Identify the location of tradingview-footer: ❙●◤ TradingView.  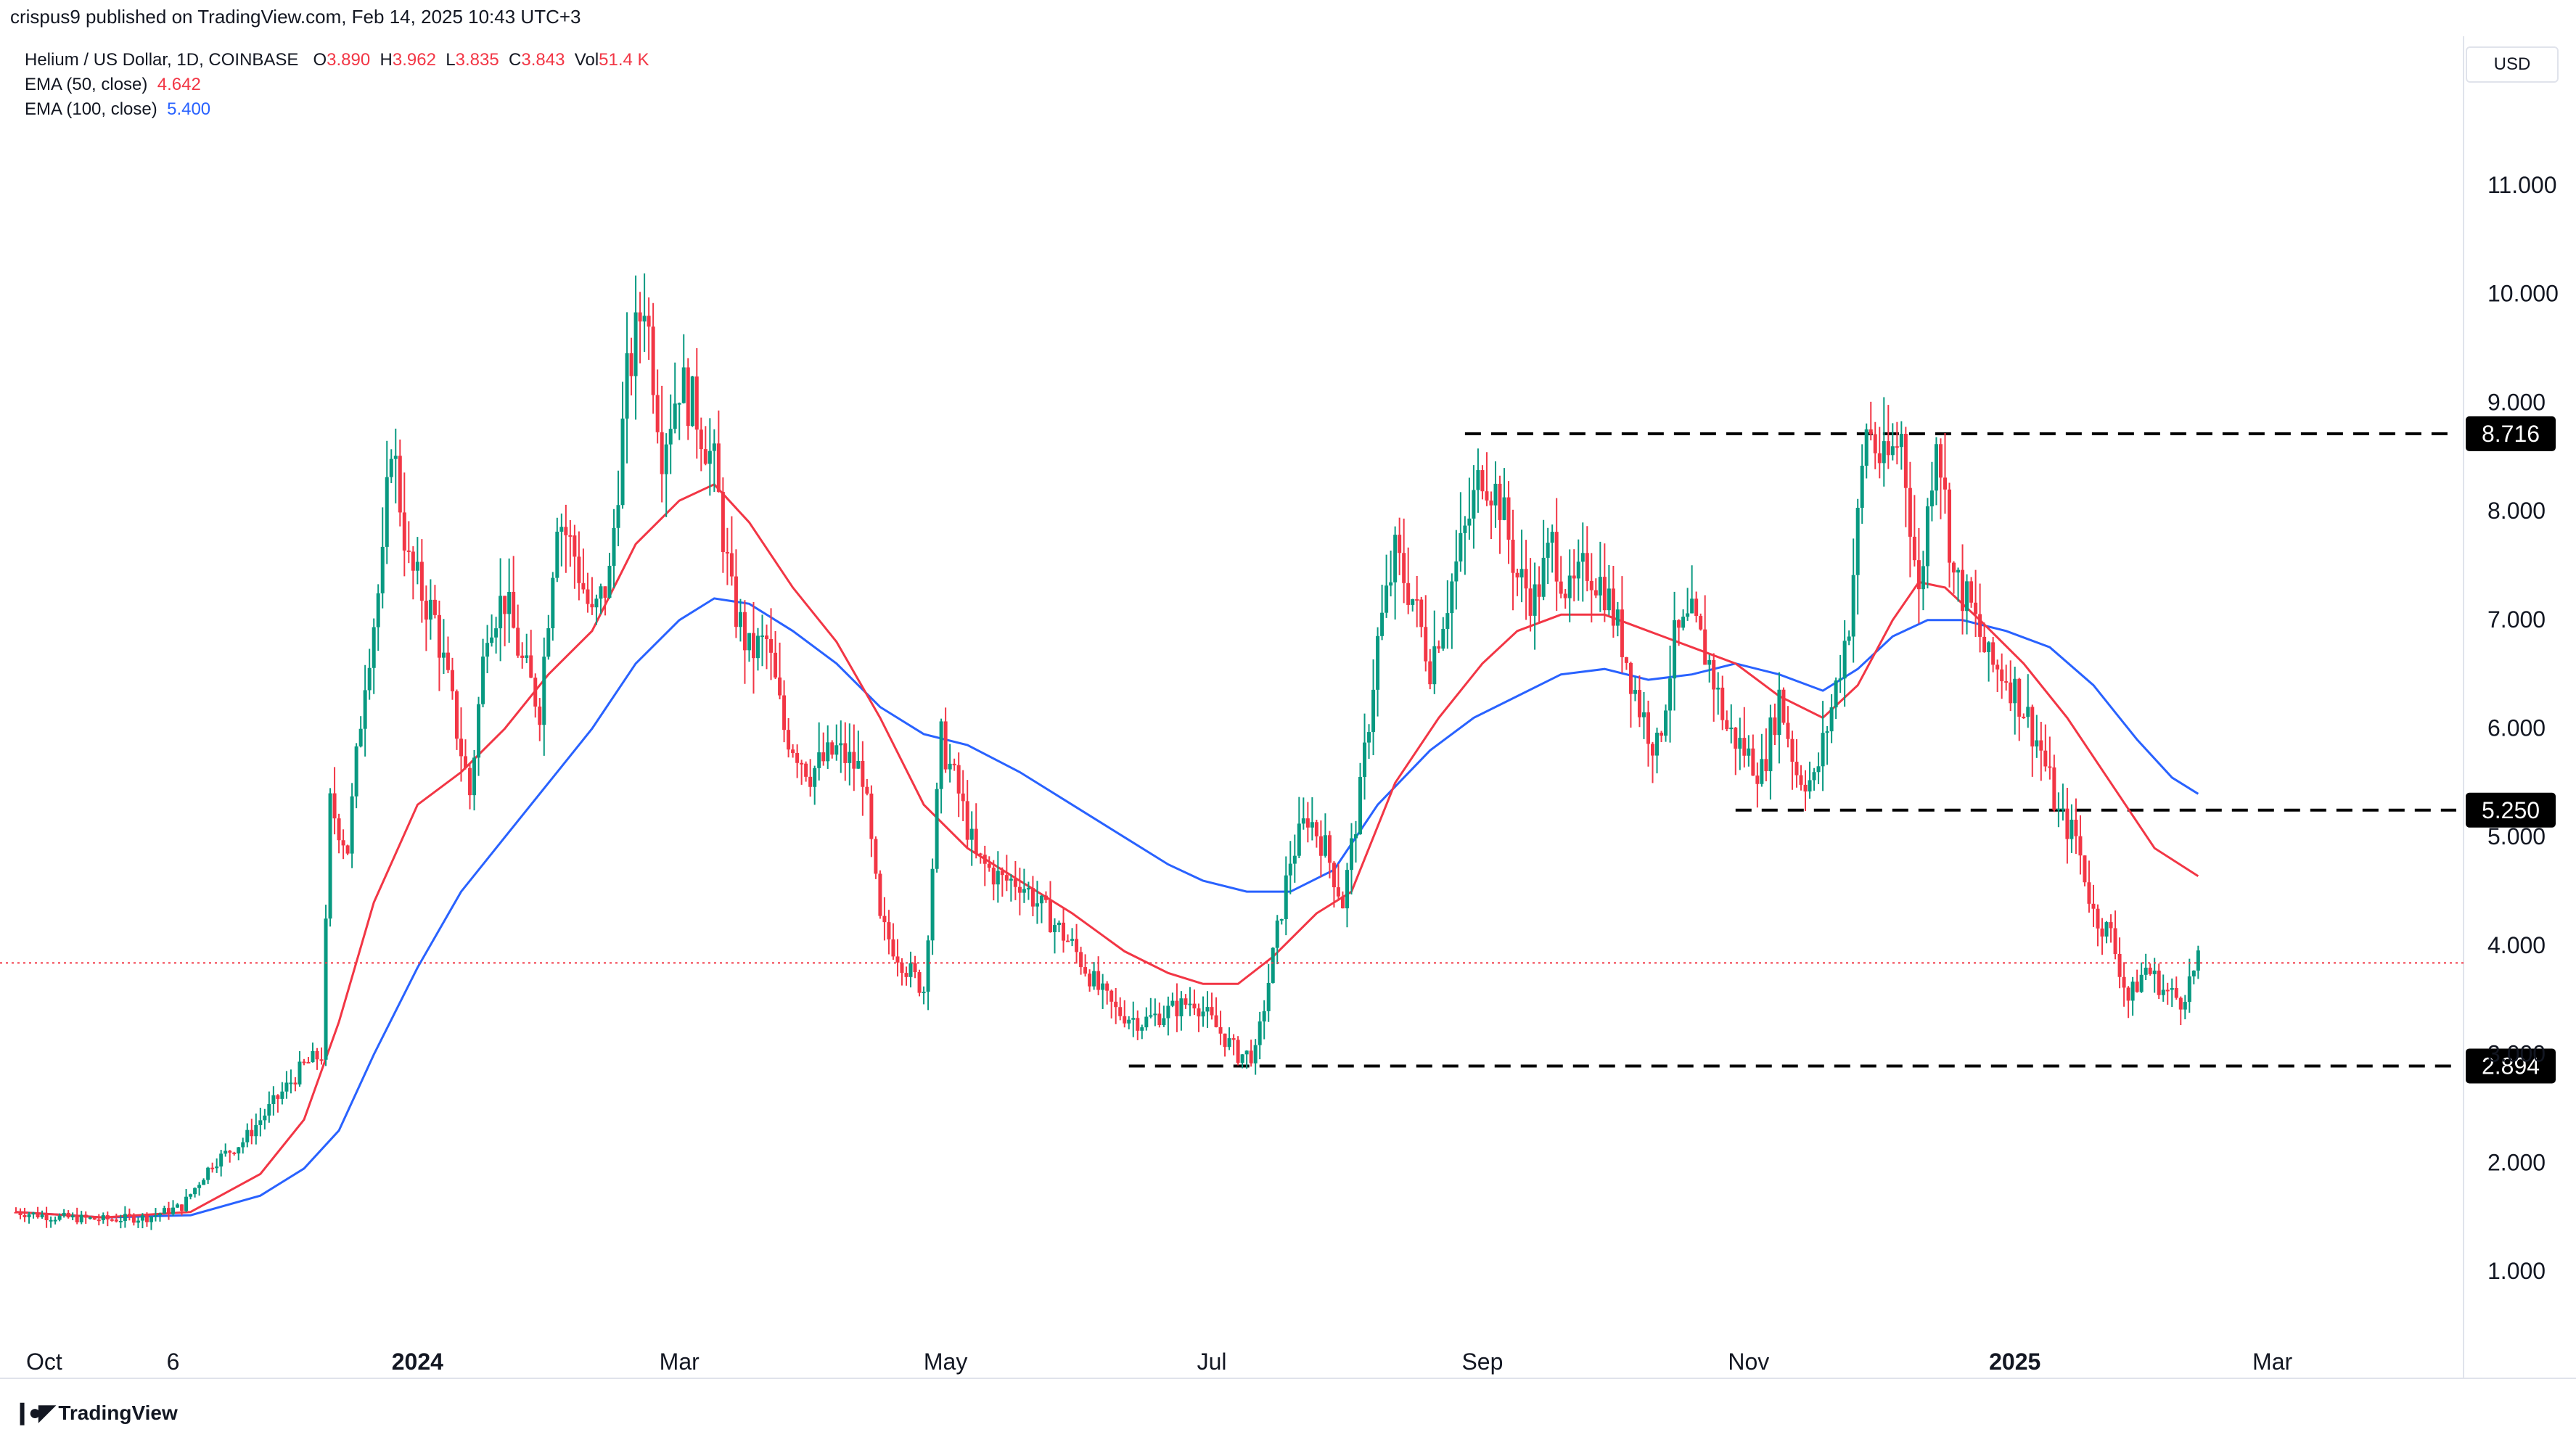
(95, 1412).